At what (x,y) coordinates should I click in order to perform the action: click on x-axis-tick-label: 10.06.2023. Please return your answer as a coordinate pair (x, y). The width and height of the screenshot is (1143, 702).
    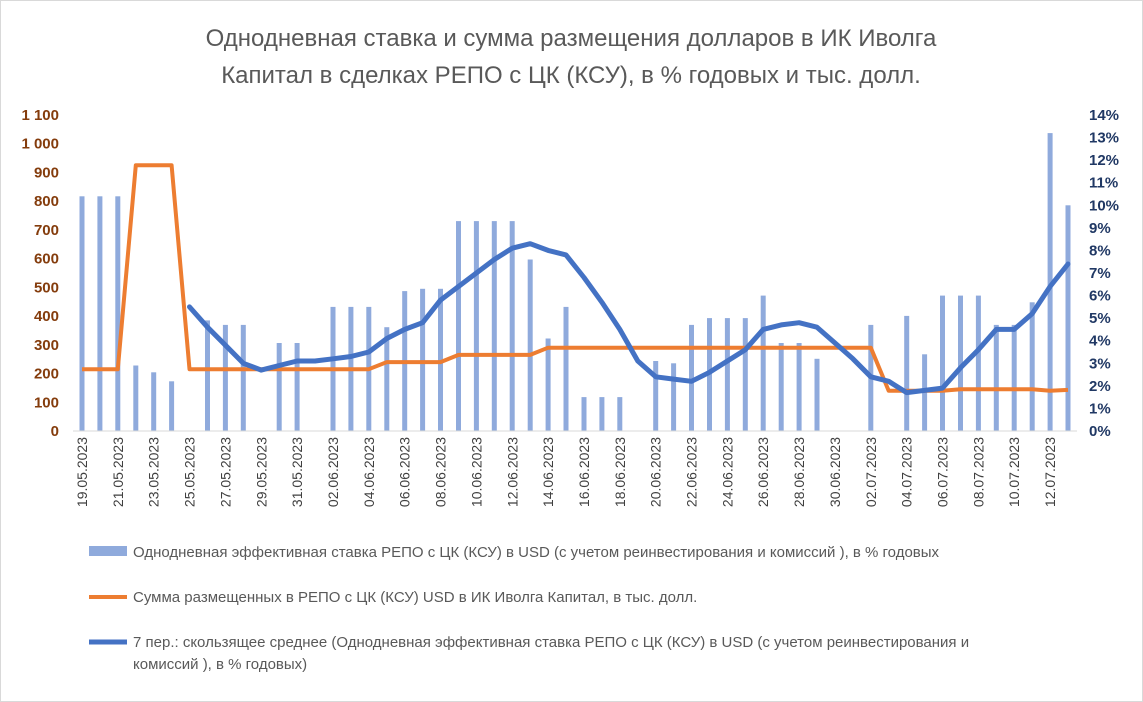
    Looking at the image, I should click on (476, 472).